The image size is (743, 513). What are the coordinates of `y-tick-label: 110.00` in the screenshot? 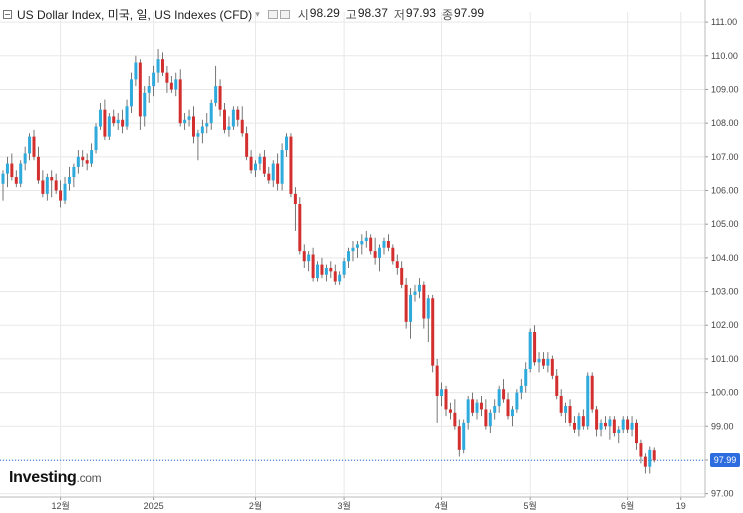 It's located at (724, 56).